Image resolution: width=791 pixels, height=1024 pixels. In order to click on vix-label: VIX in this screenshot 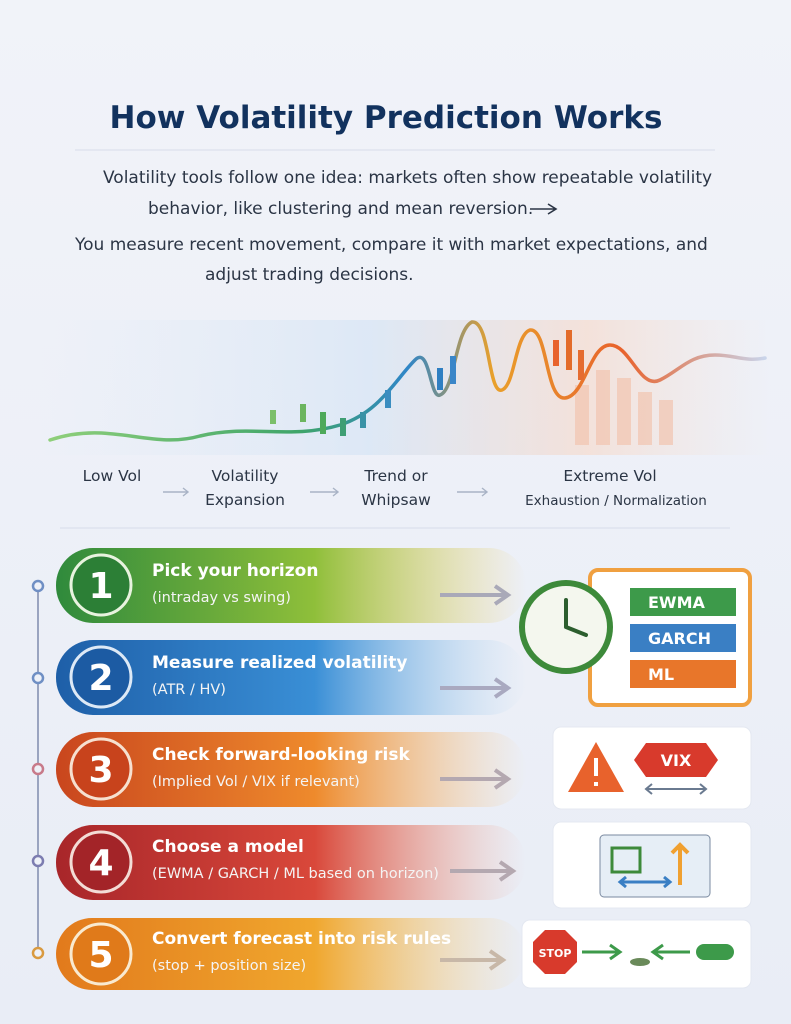, I will do `click(676, 760)`.